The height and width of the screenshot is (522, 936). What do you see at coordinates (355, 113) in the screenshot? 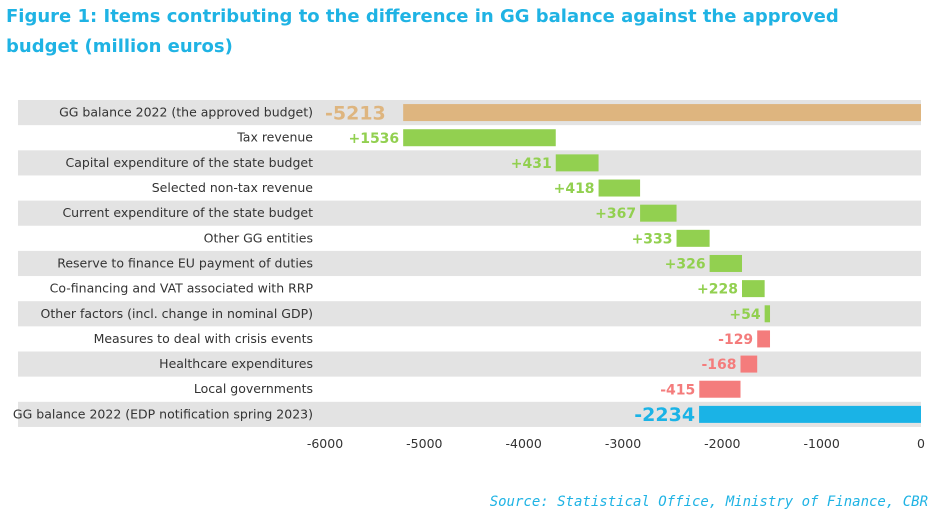
I see `data-label: -5213` at bounding box center [355, 113].